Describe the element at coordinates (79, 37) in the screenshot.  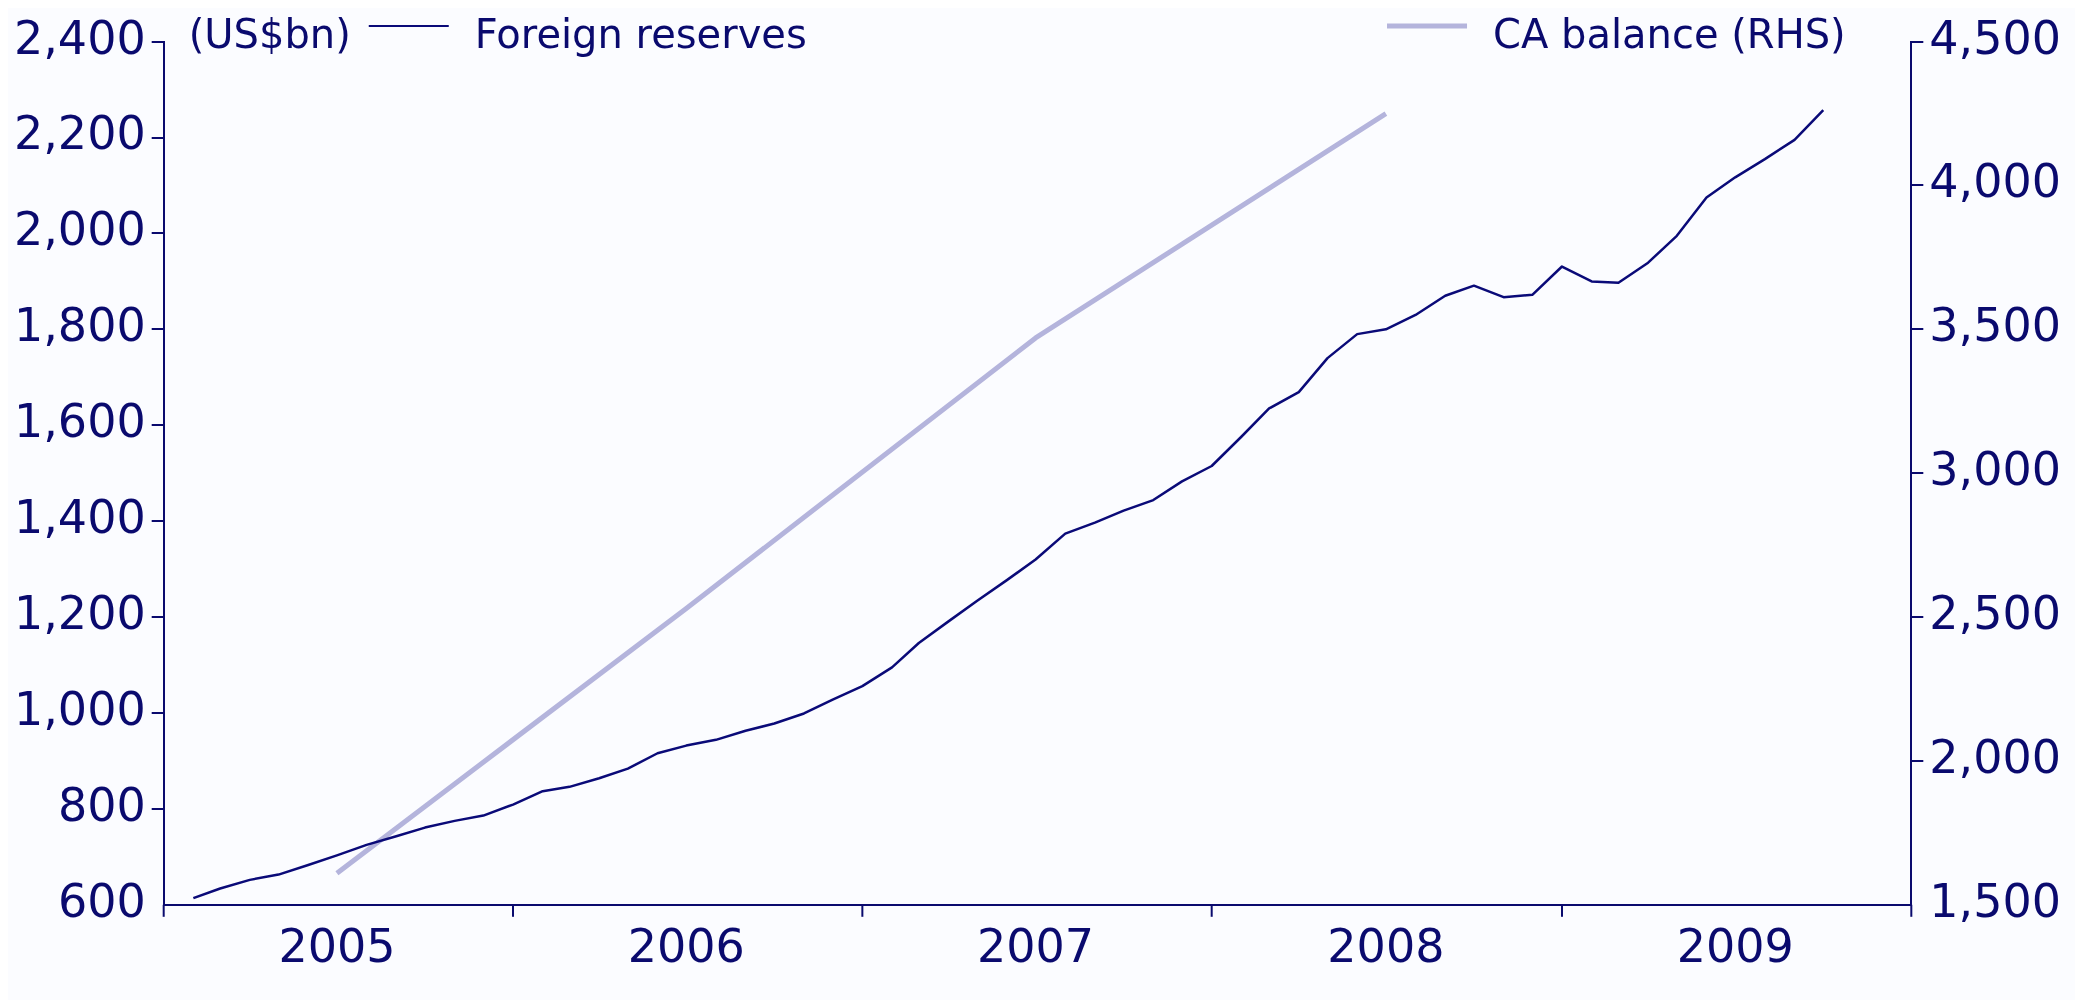
I see `y-tick-label: 2,400` at that location.